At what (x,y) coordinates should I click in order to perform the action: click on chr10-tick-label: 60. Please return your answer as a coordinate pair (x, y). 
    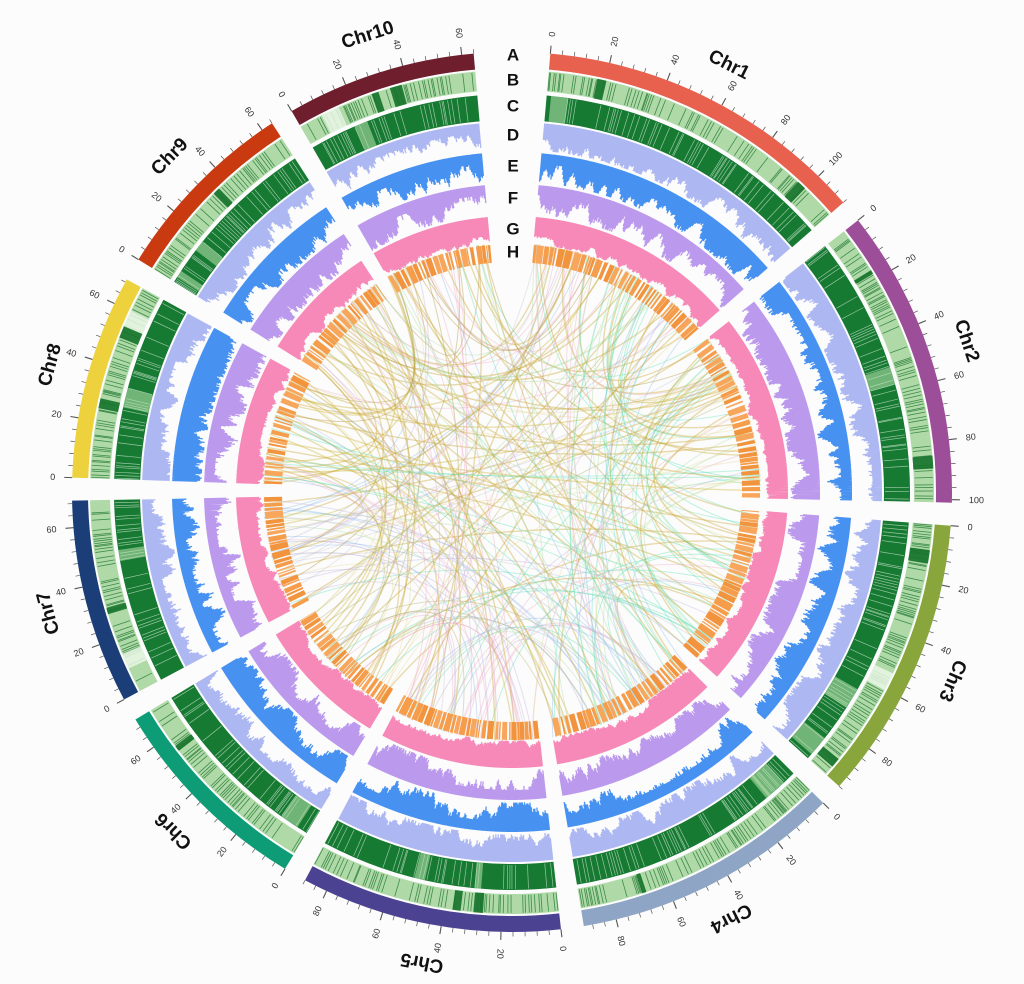
    Looking at the image, I should click on (459, 32).